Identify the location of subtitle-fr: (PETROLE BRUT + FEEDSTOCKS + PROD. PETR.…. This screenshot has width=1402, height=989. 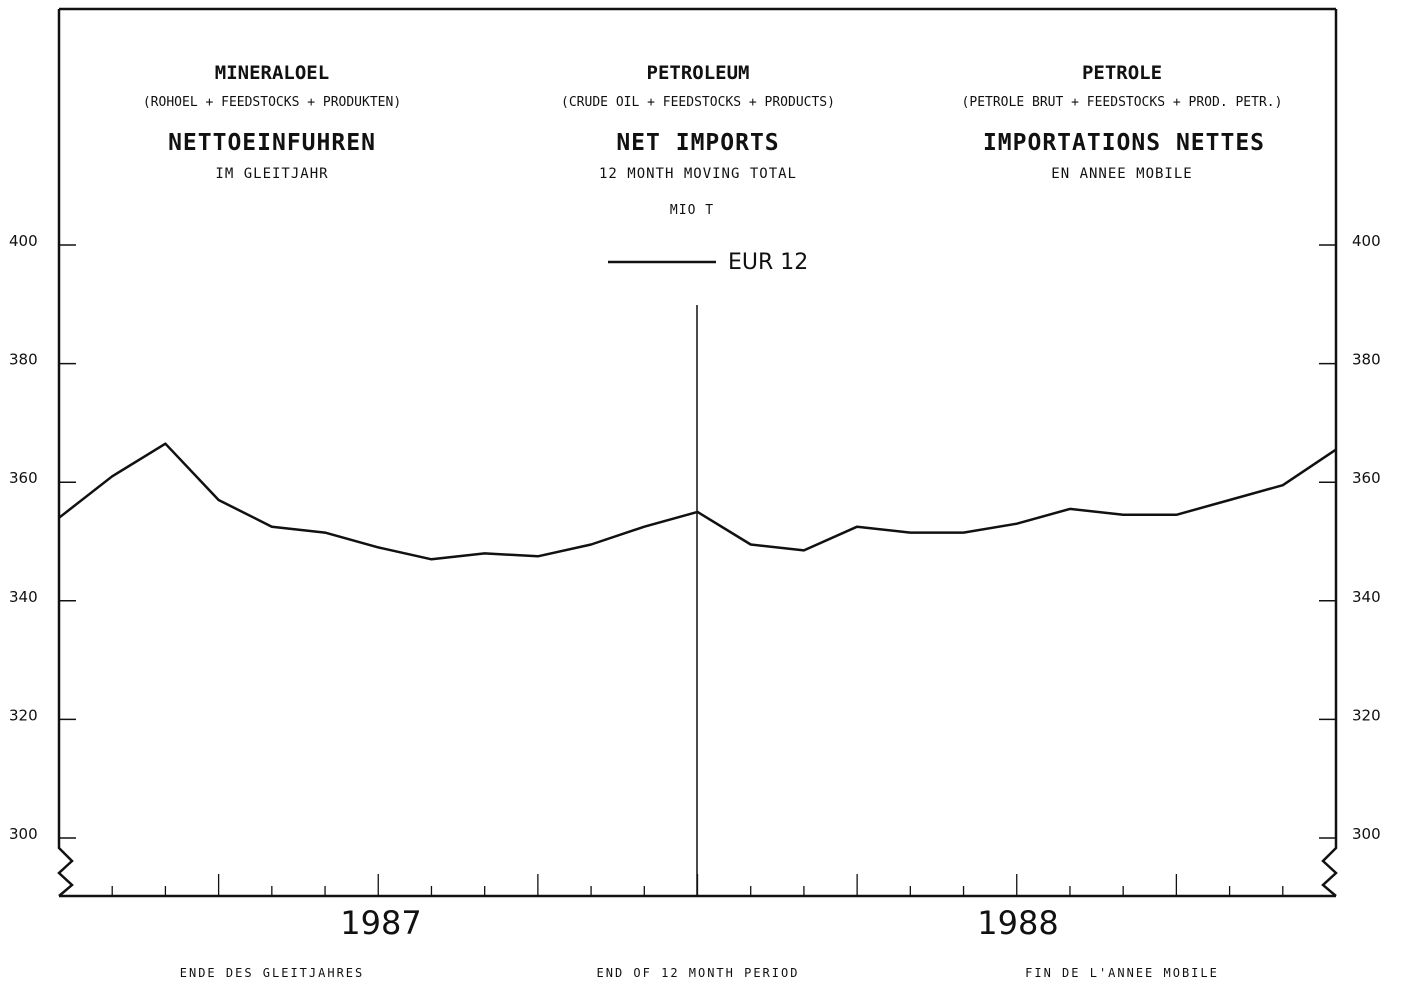
(1122, 102).